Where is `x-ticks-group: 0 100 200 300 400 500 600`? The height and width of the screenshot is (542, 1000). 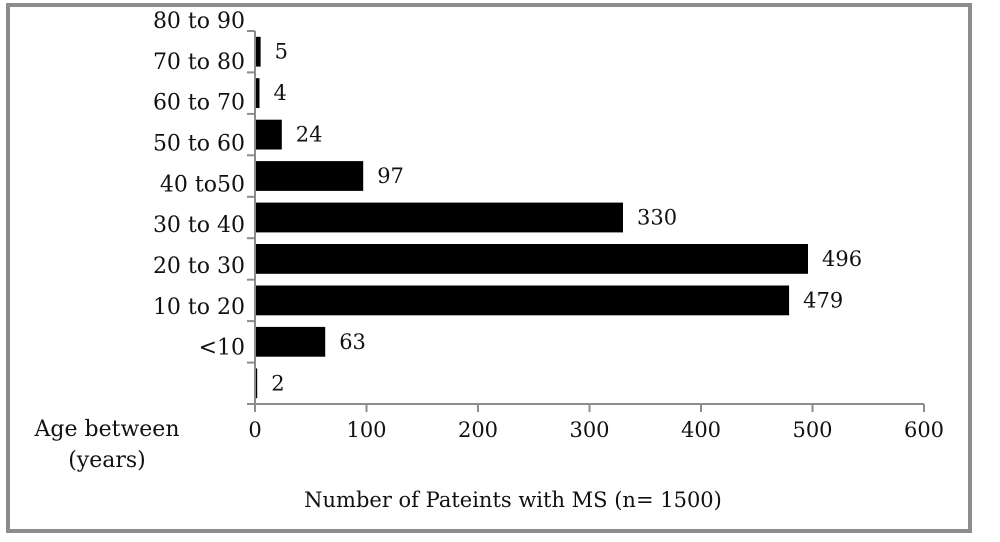 x-ticks-group: 0 100 200 300 400 500 600 is located at coordinates (596, 430).